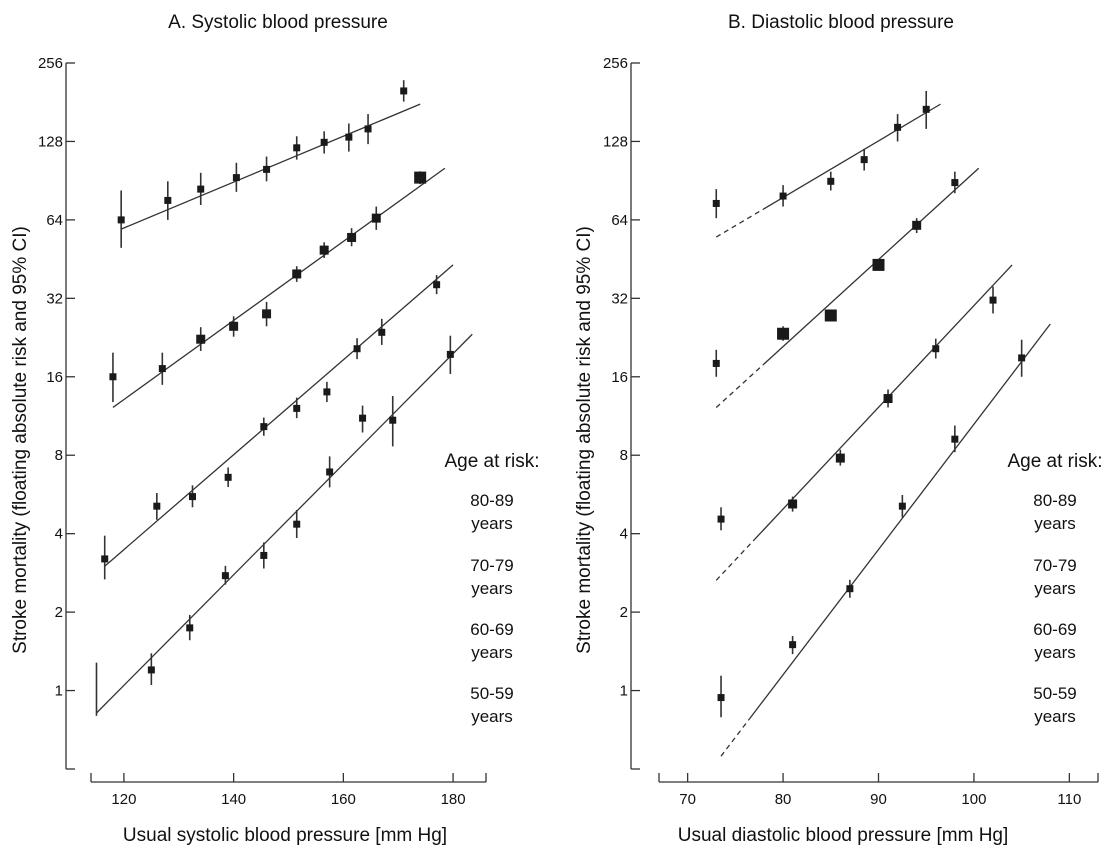 The image size is (1109, 850). What do you see at coordinates (492, 716) in the screenshot?
I see `panel-a-legend-50-59-unit: years` at bounding box center [492, 716].